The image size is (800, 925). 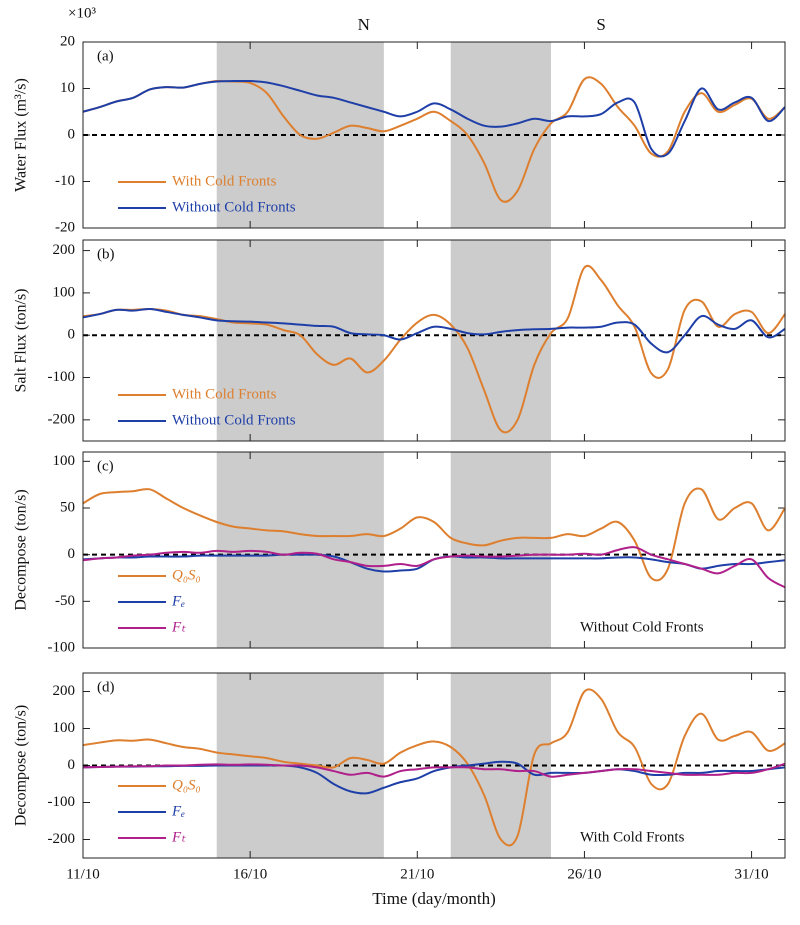 I want to click on y-tick-label: 50, so click(x=67, y=507).